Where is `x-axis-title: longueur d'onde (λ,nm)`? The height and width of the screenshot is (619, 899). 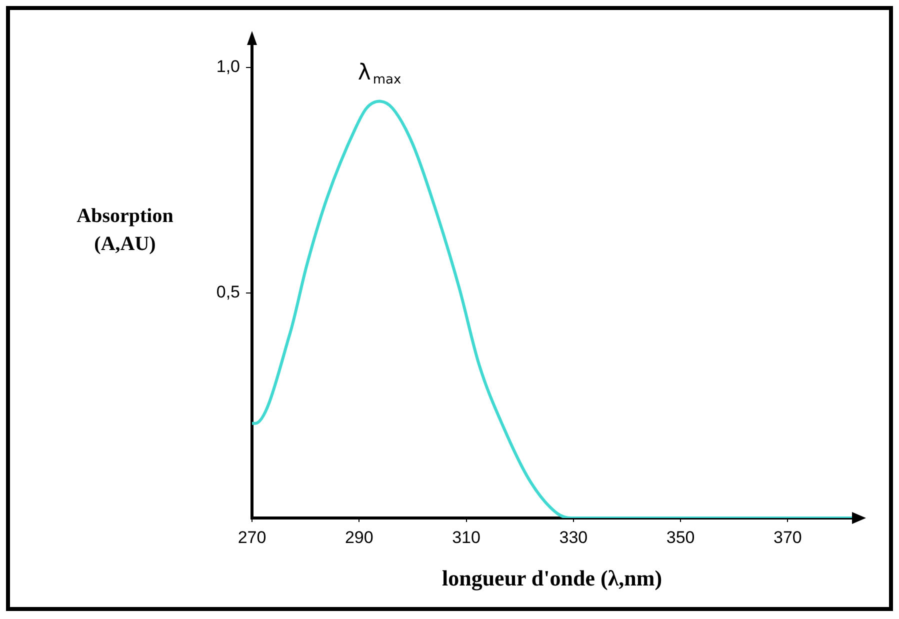
x-axis-title: longueur d'onde (λ,nm) is located at coordinates (552, 577).